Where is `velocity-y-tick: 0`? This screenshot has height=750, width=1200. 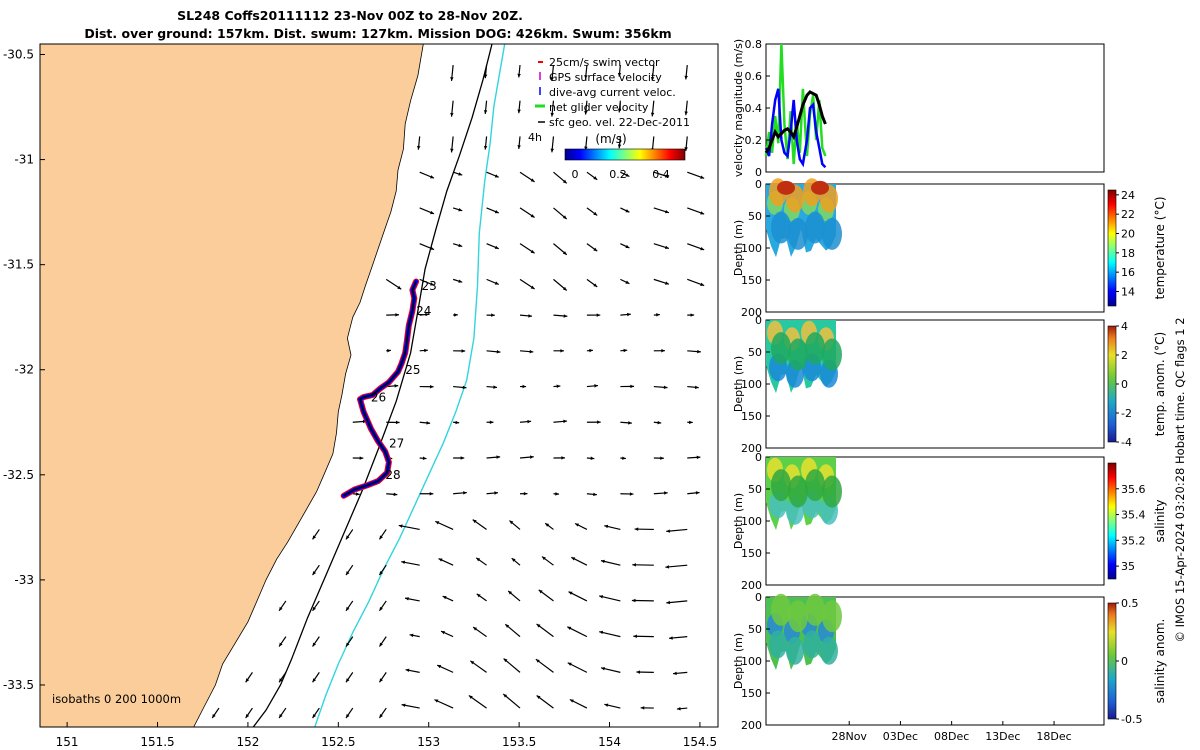 velocity-y-tick: 0 is located at coordinates (758, 172).